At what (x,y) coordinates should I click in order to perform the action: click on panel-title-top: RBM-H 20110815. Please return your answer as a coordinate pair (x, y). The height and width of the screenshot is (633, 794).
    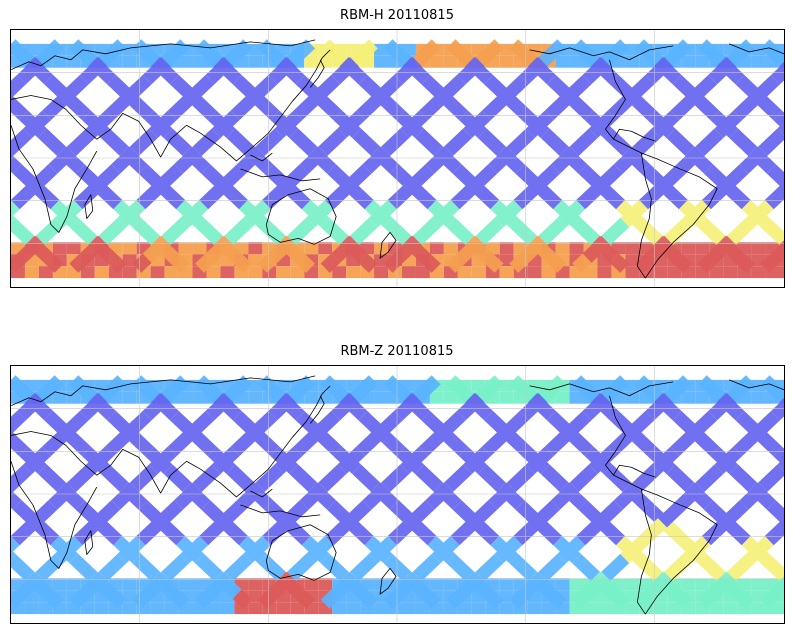
    Looking at the image, I should click on (397, 15).